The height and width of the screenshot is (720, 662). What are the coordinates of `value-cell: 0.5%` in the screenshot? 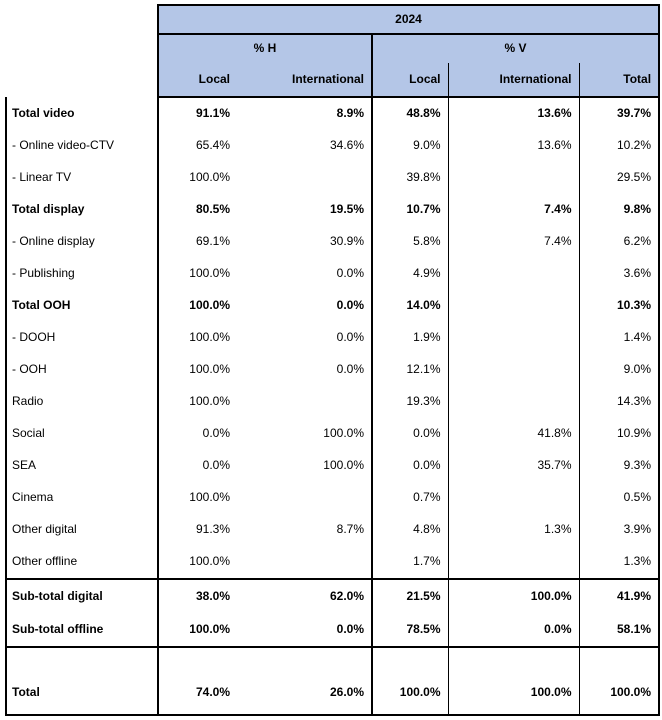 It's located at (619, 498).